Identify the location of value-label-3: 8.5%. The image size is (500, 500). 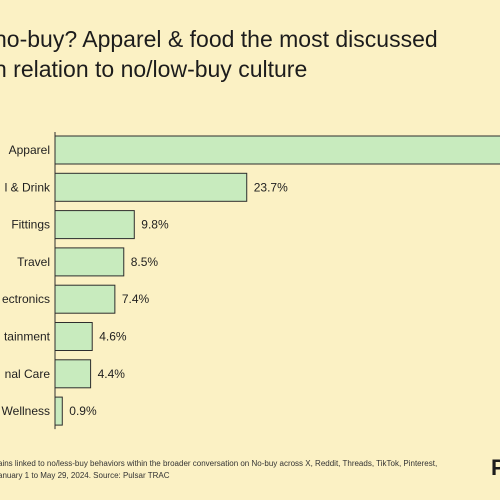
(145, 262).